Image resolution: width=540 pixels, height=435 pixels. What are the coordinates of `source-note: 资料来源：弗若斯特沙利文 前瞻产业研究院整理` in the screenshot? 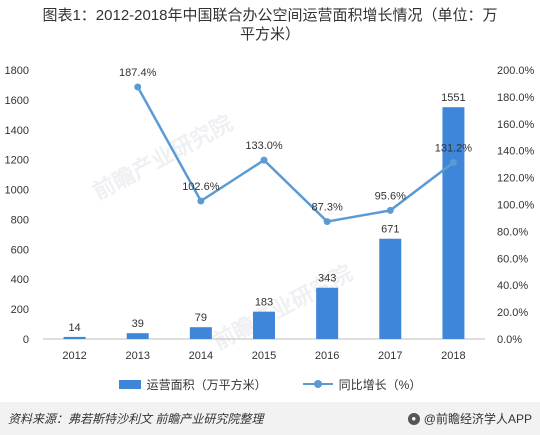 It's located at (136, 419).